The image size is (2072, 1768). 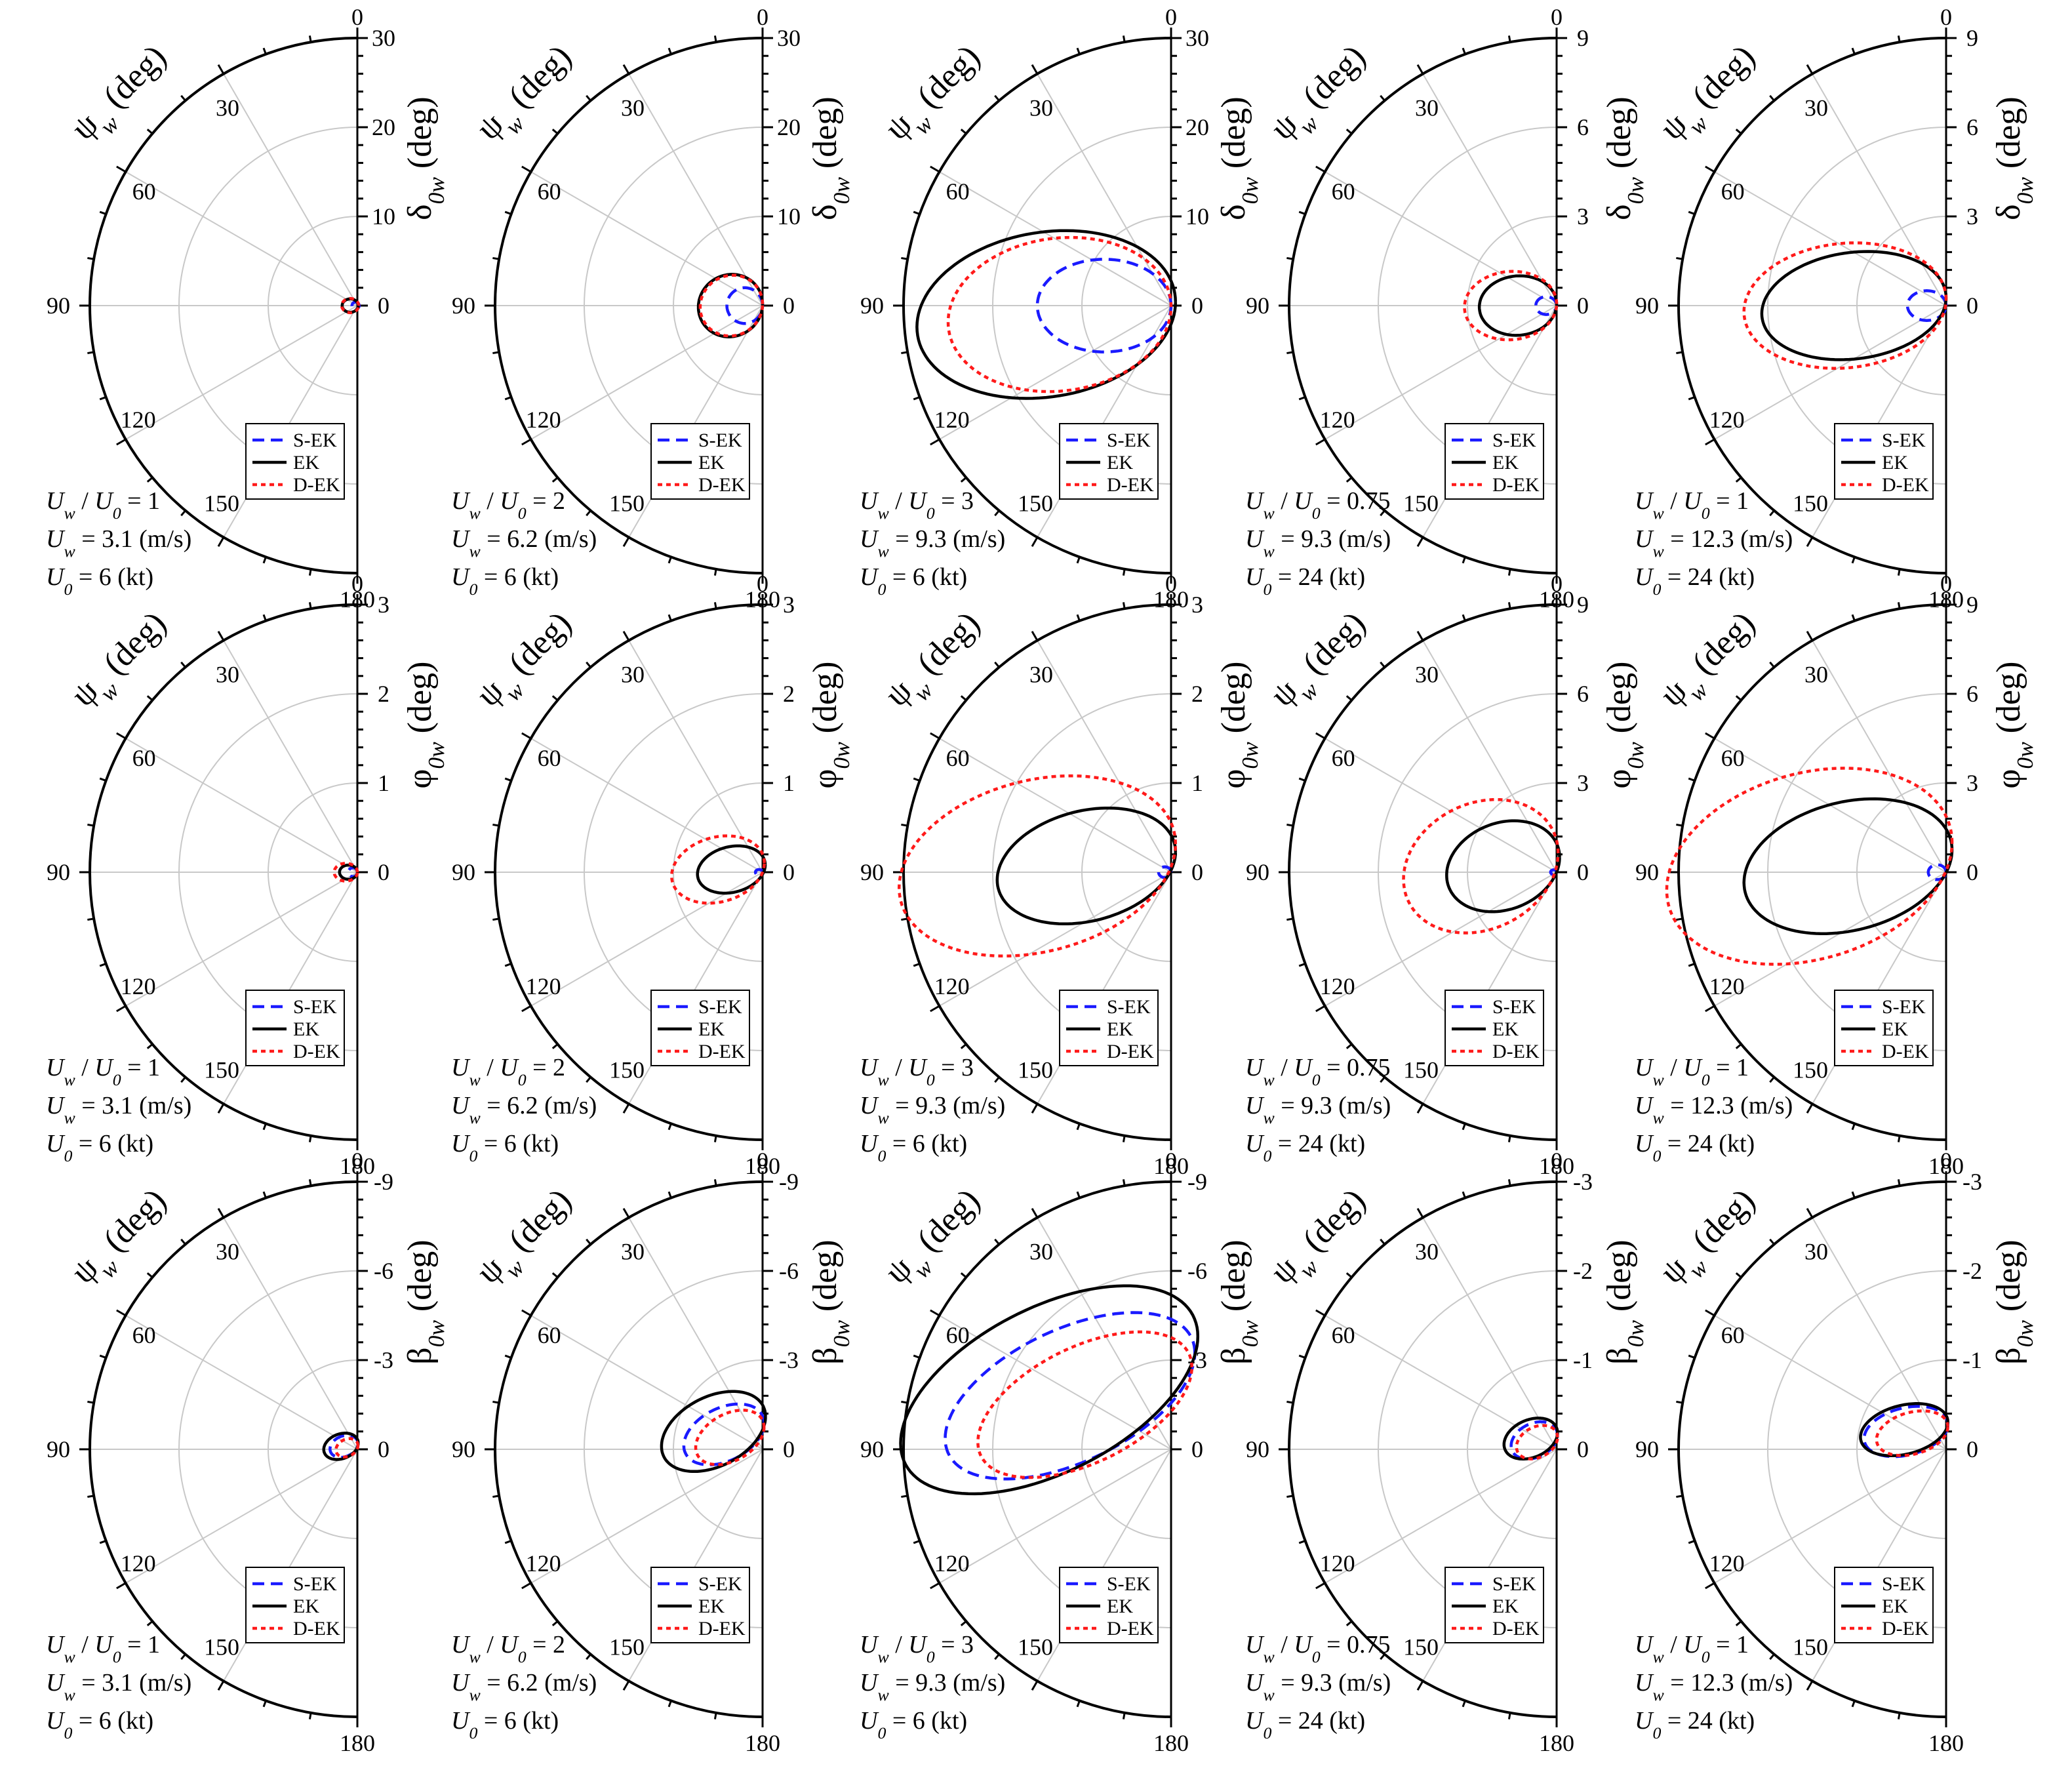 What do you see at coordinates (306, 462) in the screenshot?
I see `legend-label-ek: EK` at bounding box center [306, 462].